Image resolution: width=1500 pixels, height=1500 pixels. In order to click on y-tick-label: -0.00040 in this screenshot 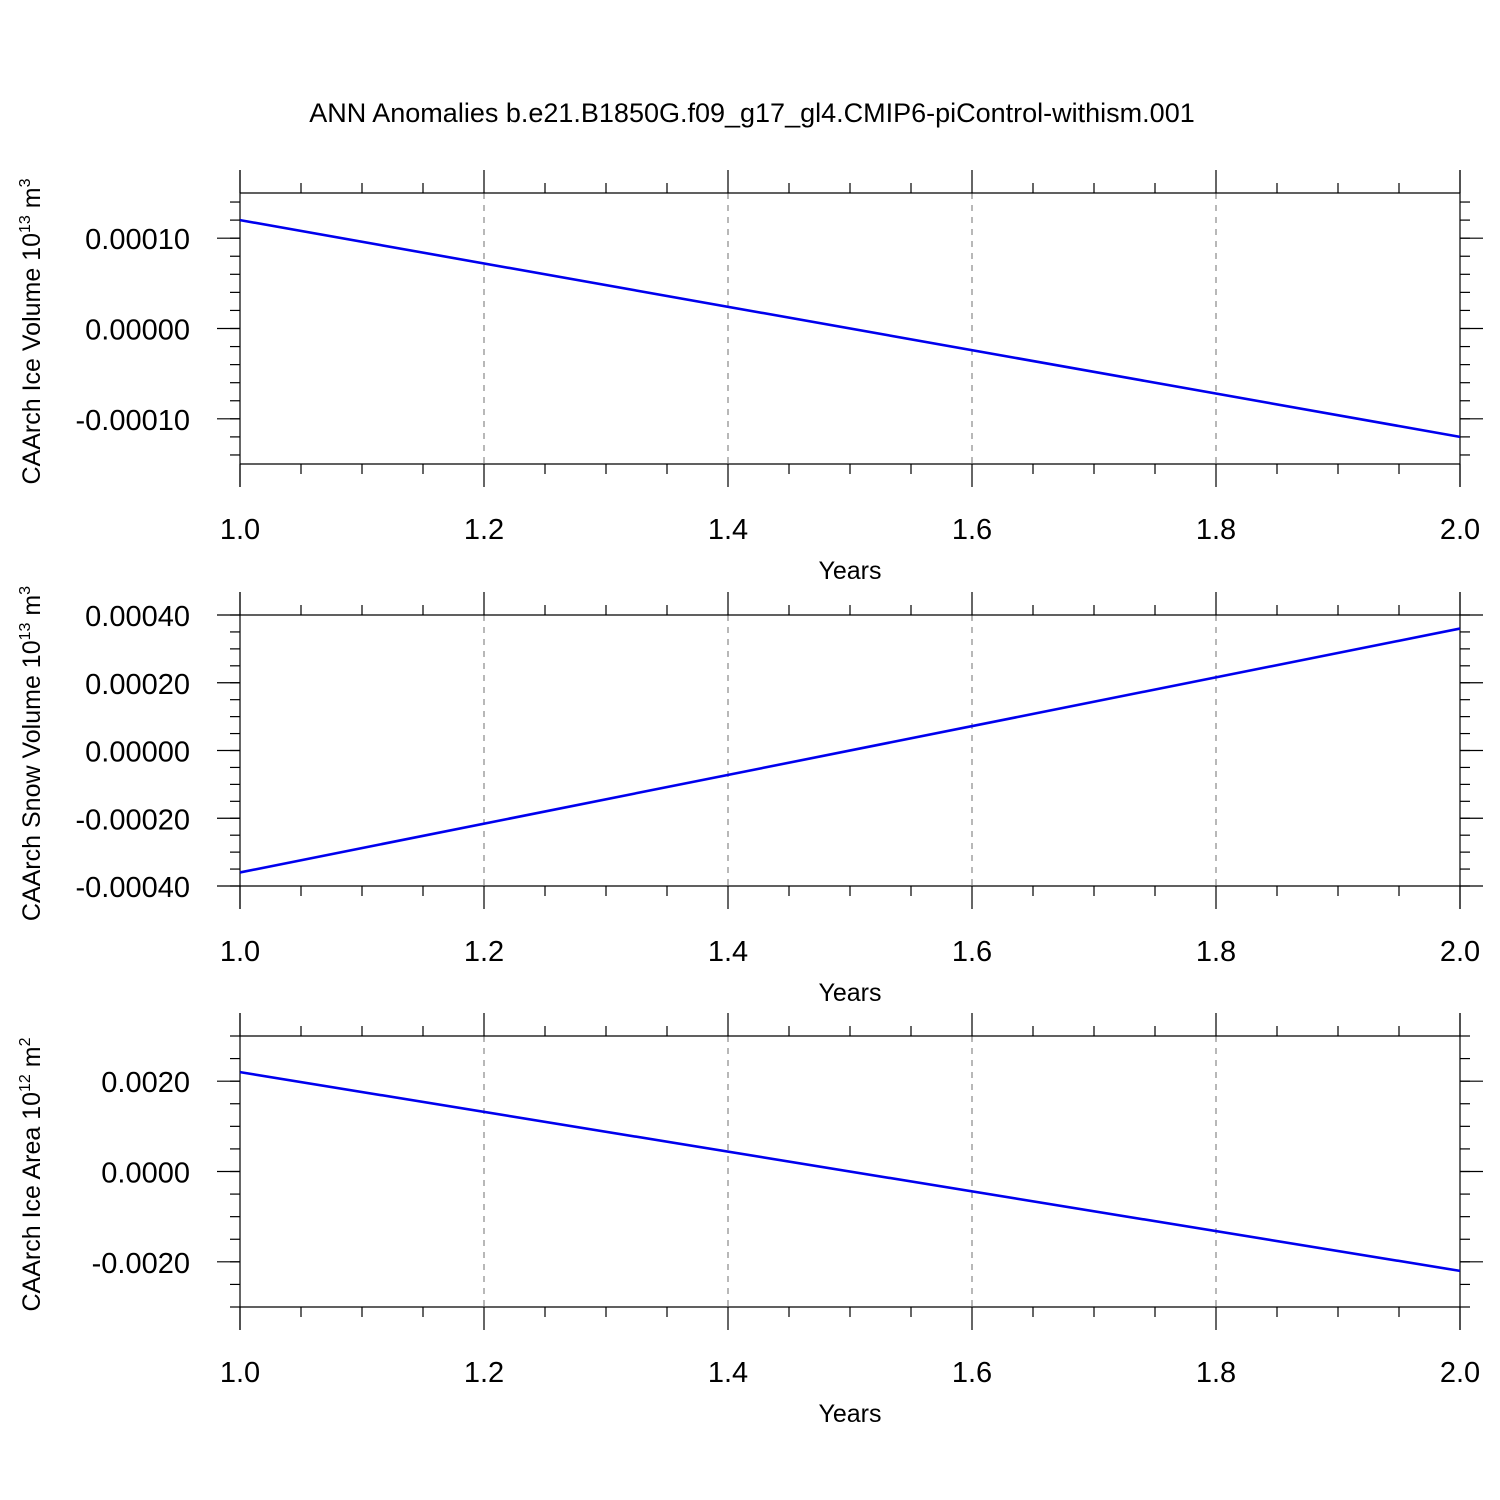, I will do `click(133, 888)`.